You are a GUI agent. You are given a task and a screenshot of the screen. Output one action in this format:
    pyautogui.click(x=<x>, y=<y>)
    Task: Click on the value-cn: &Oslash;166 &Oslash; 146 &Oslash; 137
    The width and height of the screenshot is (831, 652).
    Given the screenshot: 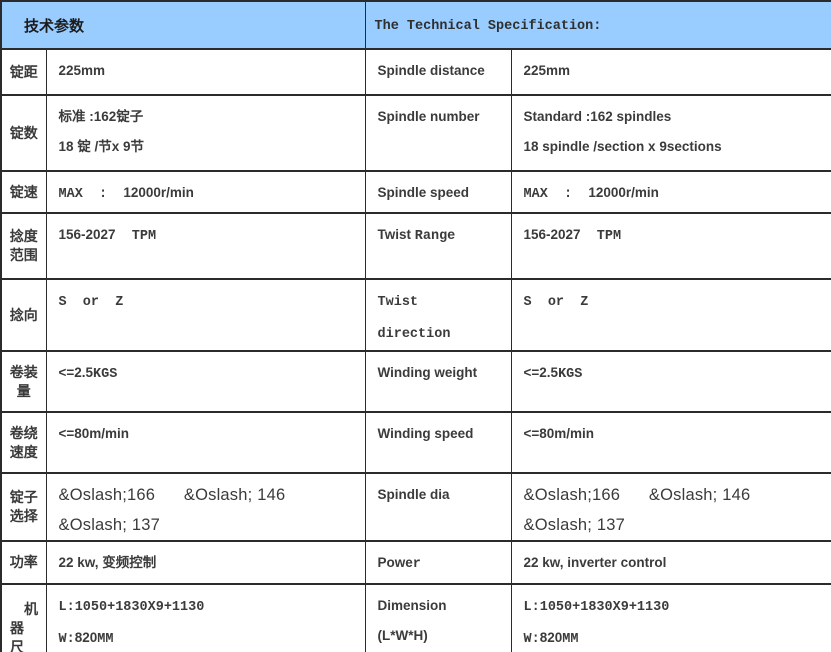 What is the action you would take?
    pyautogui.click(x=205, y=507)
    